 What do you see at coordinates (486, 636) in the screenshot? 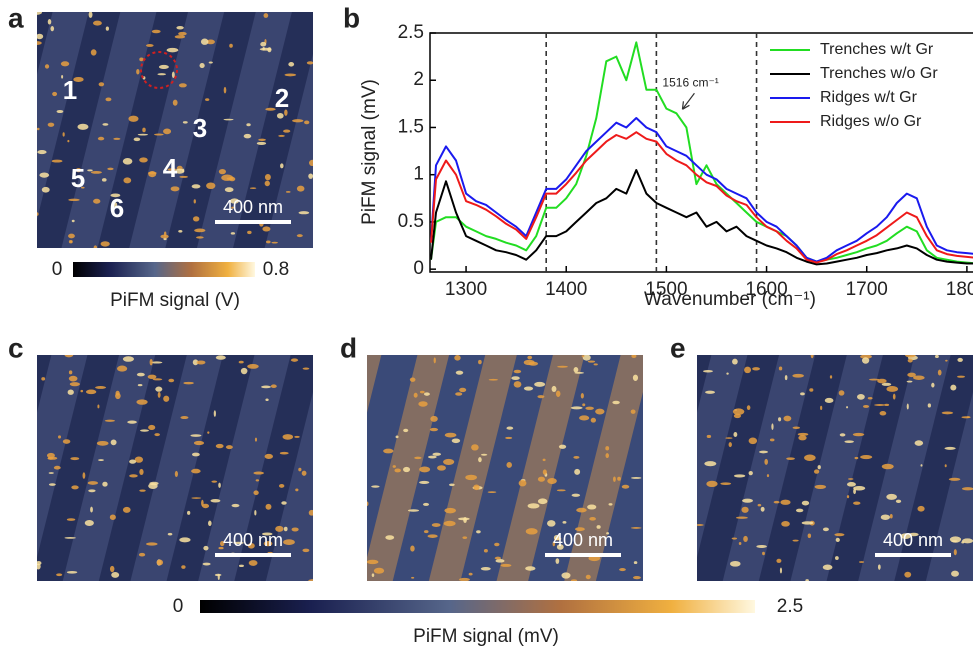
I see `colorbar-title: PiFM signal (mV)` at bounding box center [486, 636].